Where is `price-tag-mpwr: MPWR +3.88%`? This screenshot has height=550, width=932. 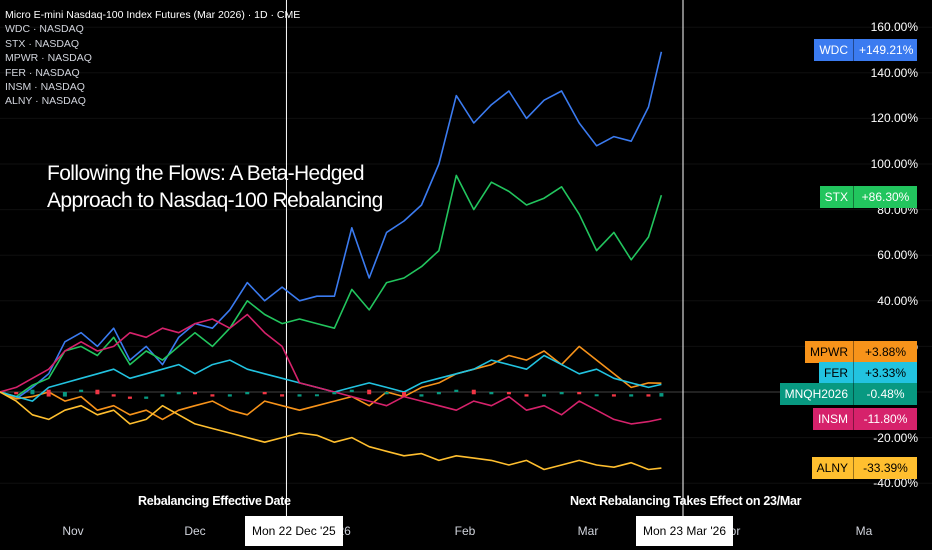
price-tag-mpwr: MPWR +3.88% is located at coordinates (861, 352).